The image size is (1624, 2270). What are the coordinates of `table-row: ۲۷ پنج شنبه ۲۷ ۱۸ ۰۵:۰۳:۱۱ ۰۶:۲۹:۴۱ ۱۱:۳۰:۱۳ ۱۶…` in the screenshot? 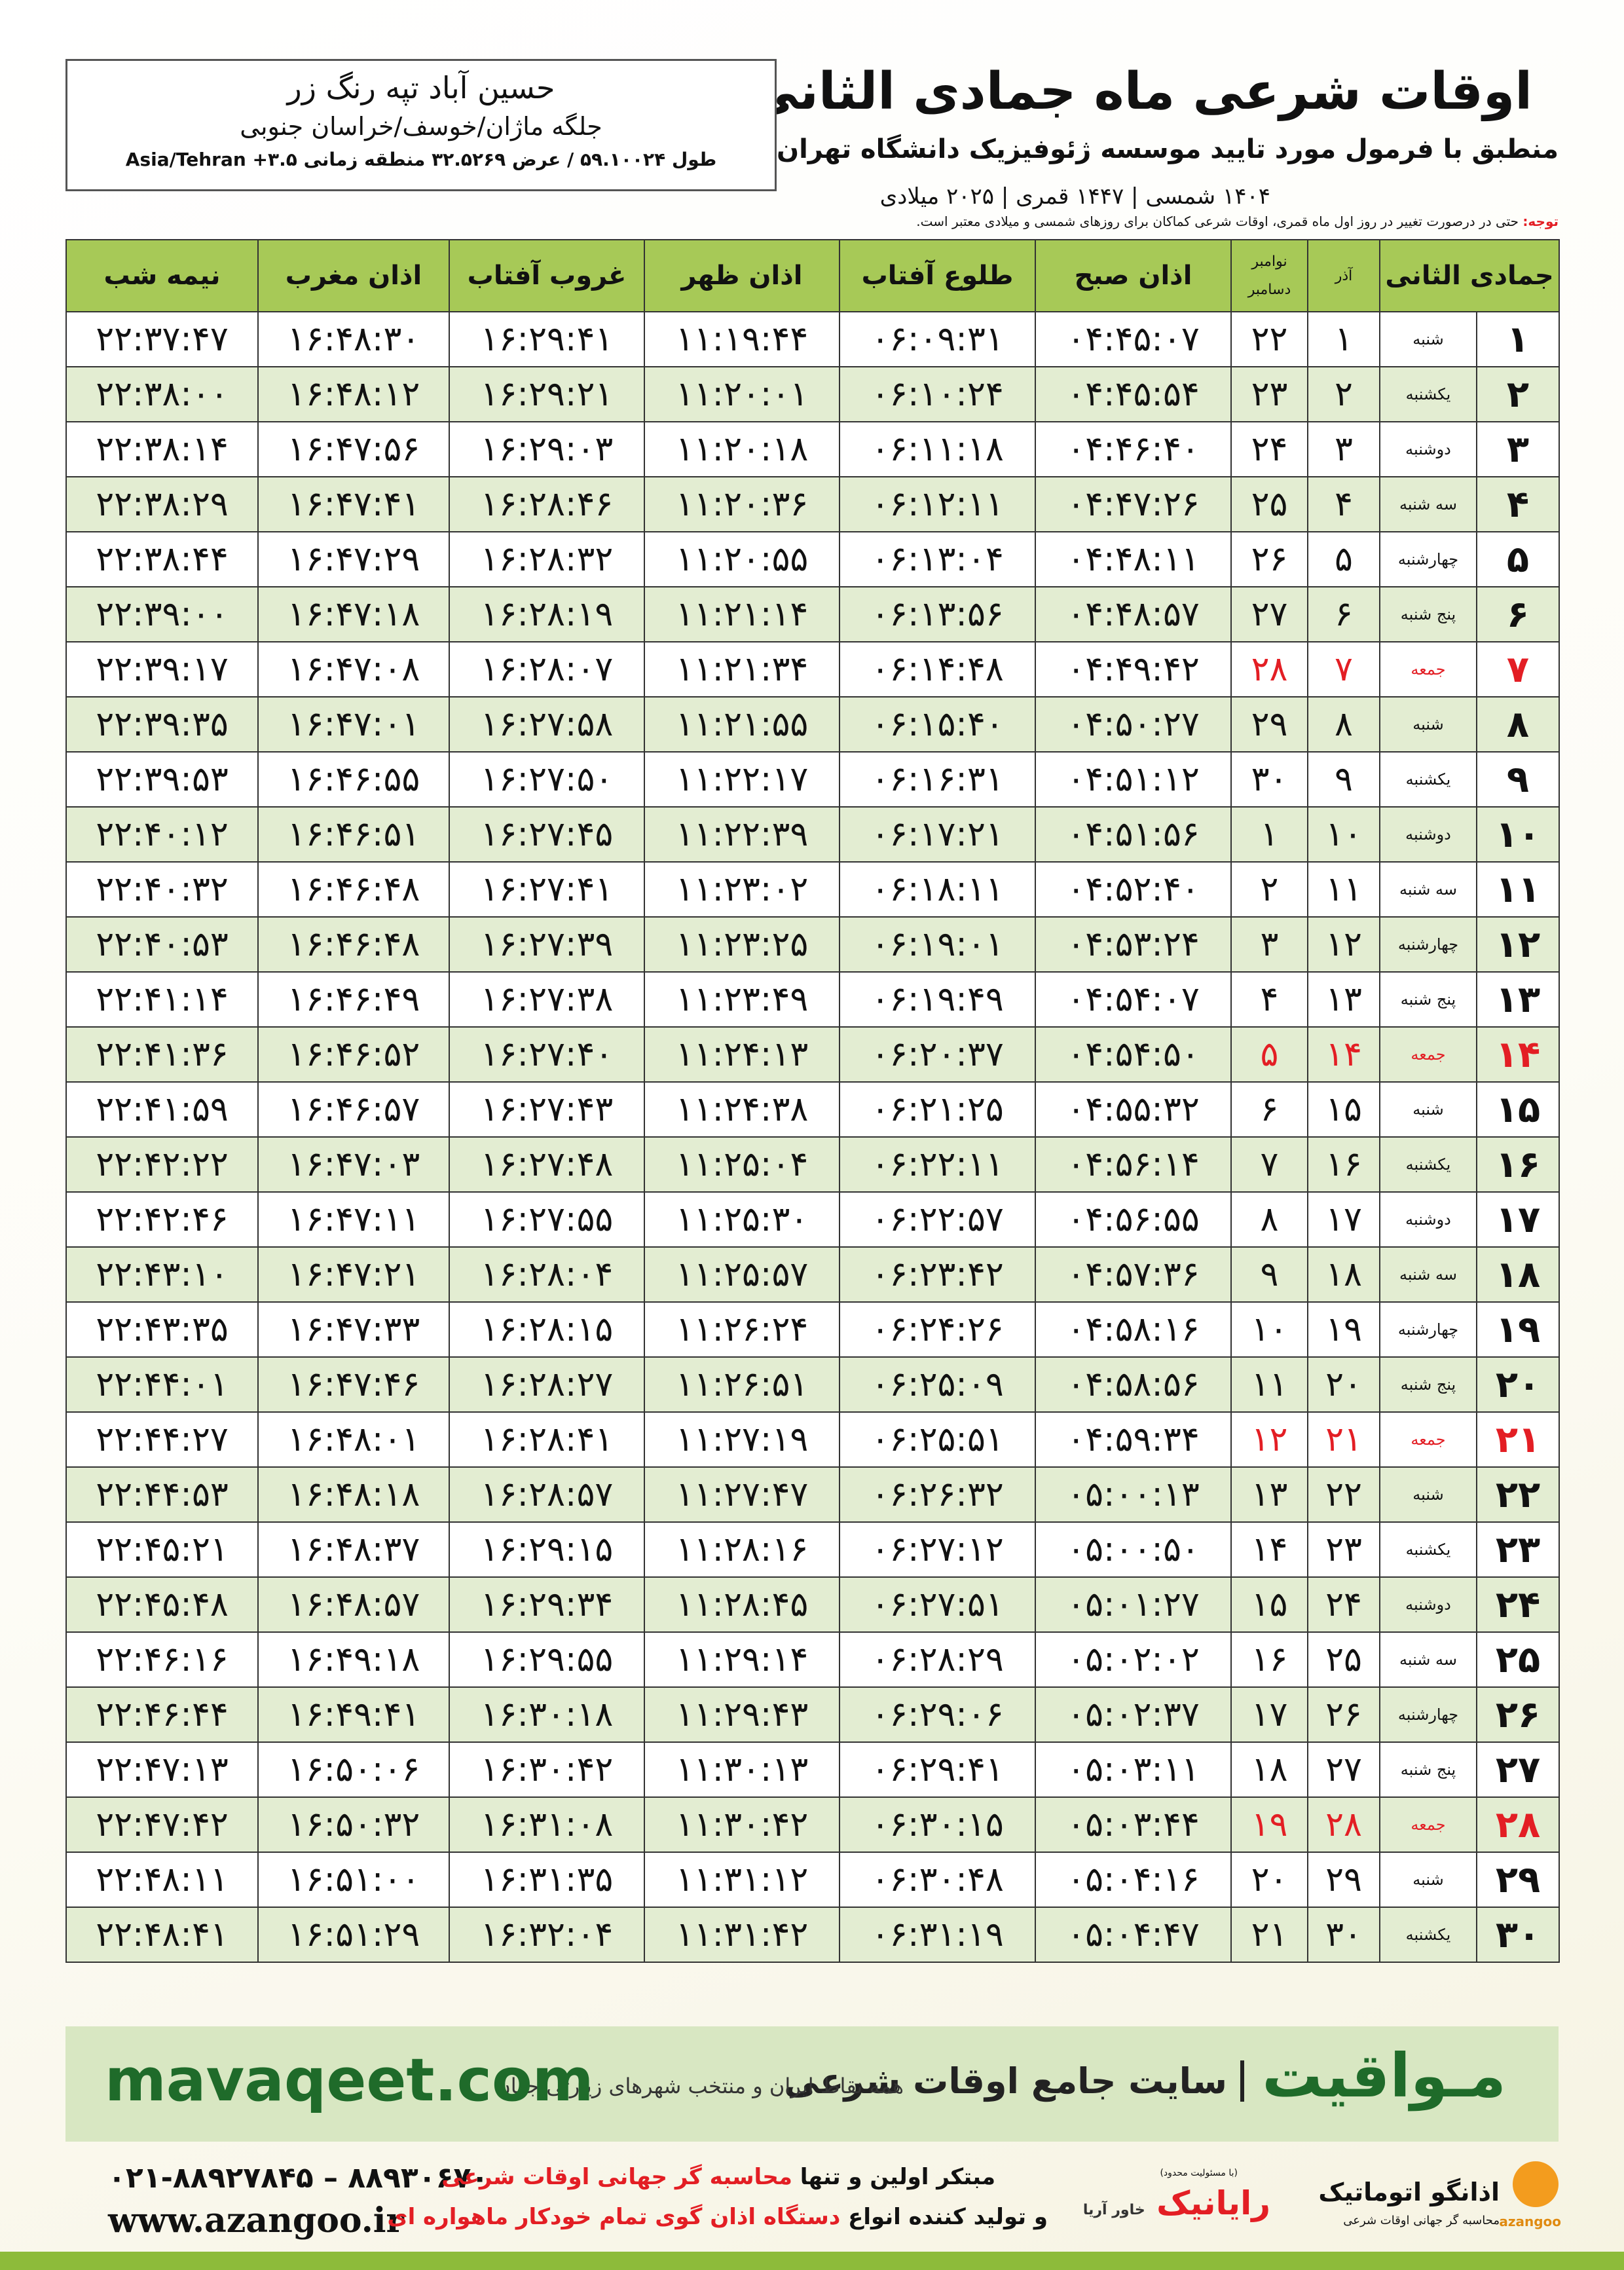 It's located at (812, 1769).